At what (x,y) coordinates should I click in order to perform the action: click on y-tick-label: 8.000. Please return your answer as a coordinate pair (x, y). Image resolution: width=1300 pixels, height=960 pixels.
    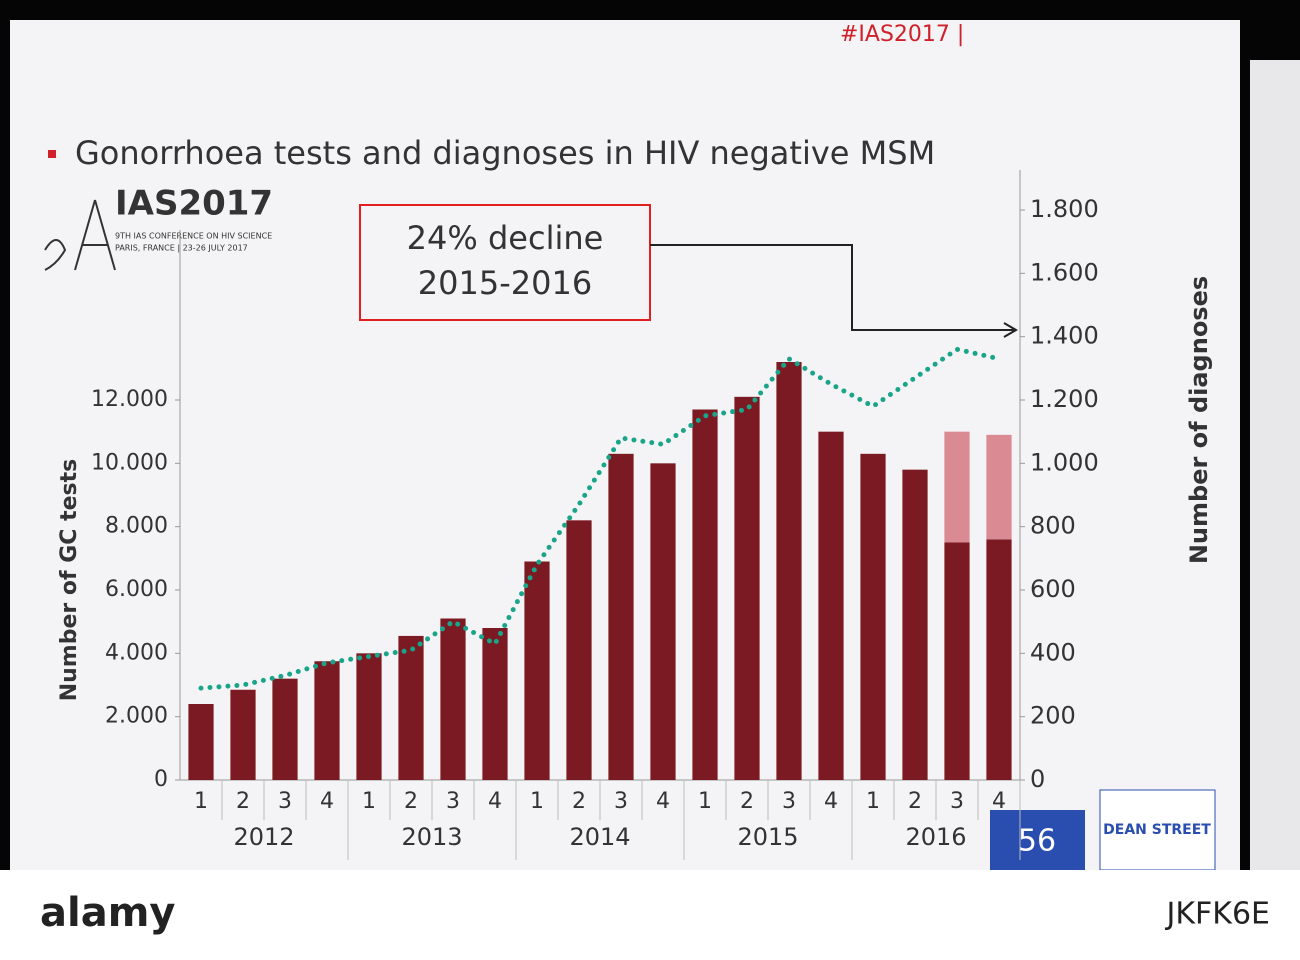
    Looking at the image, I should click on (136, 526).